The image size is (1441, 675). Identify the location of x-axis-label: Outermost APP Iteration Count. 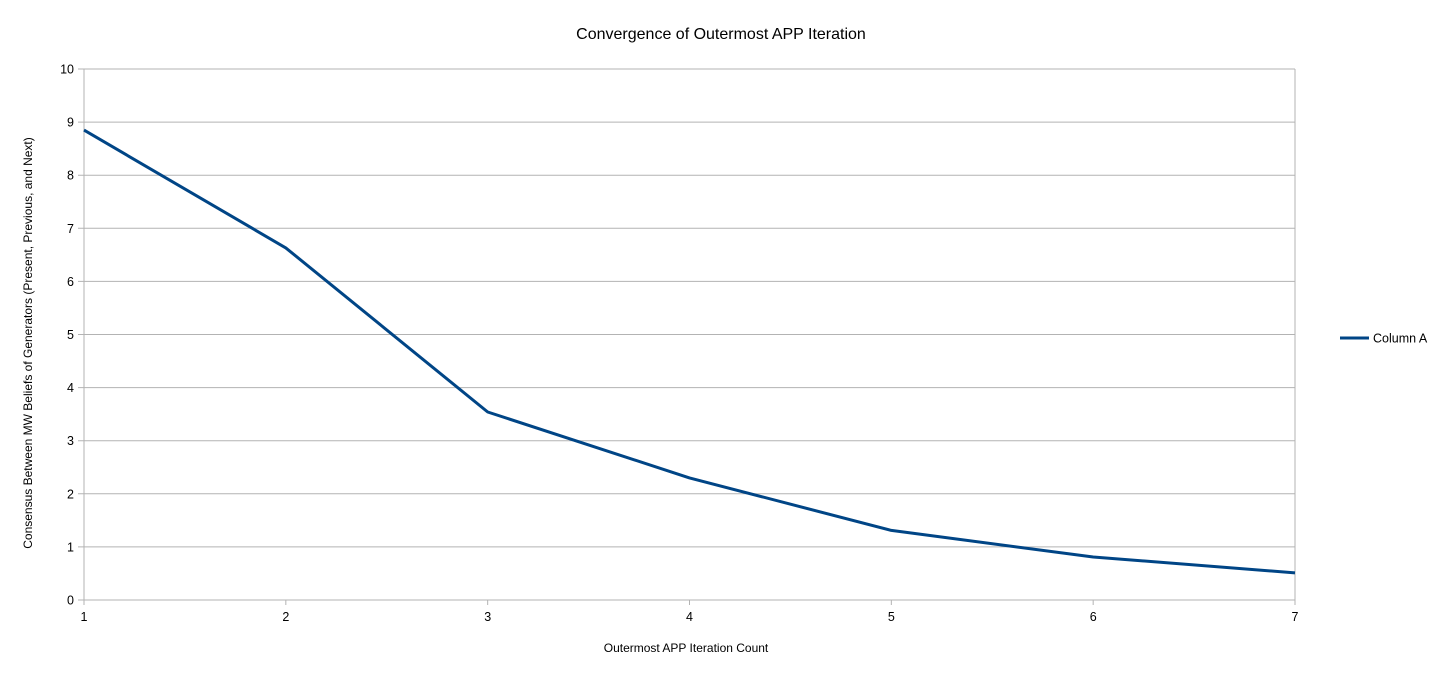
(686, 648).